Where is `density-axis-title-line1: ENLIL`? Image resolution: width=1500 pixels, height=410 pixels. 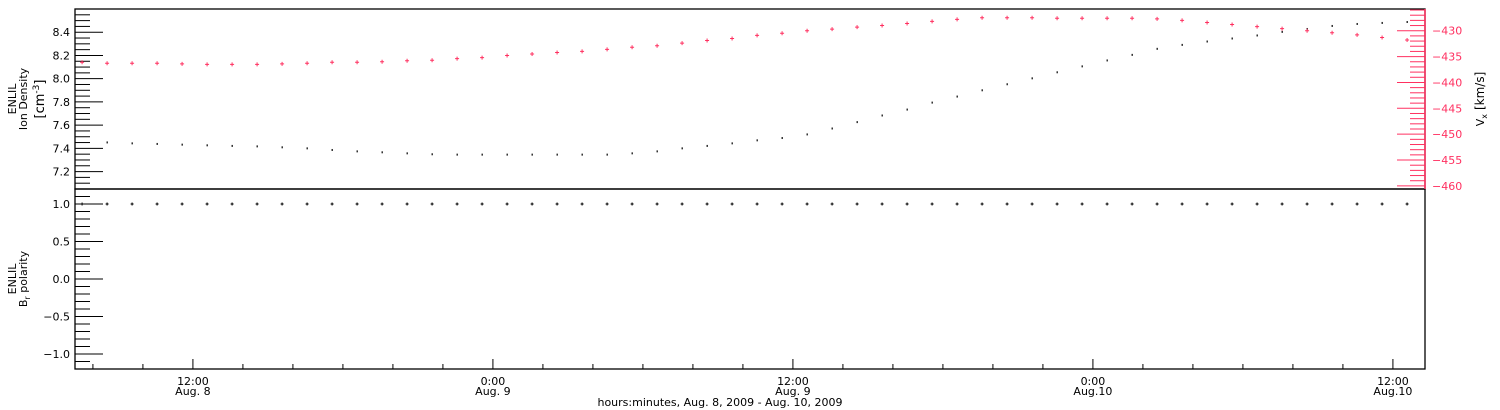
density-axis-title-line1: ENLIL is located at coordinates (12, 99).